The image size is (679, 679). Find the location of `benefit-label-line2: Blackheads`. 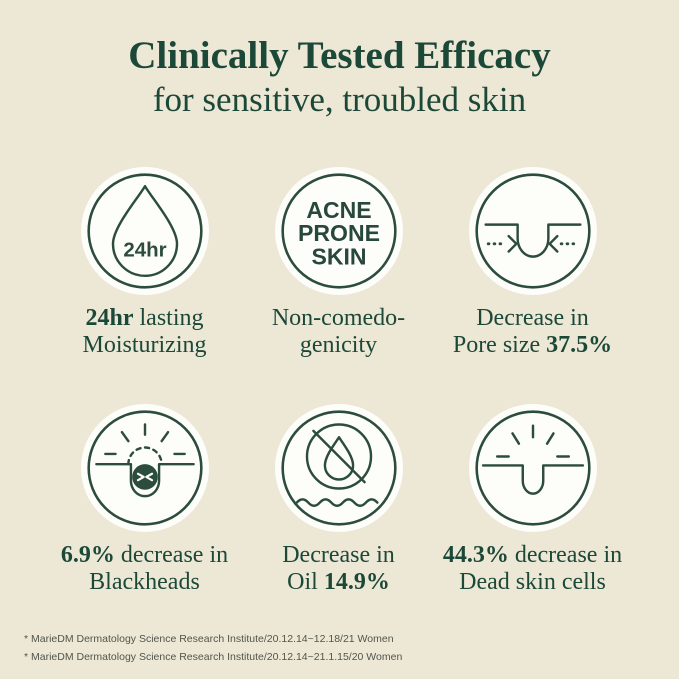

benefit-label-line2: Blackheads is located at coordinates (144, 582).